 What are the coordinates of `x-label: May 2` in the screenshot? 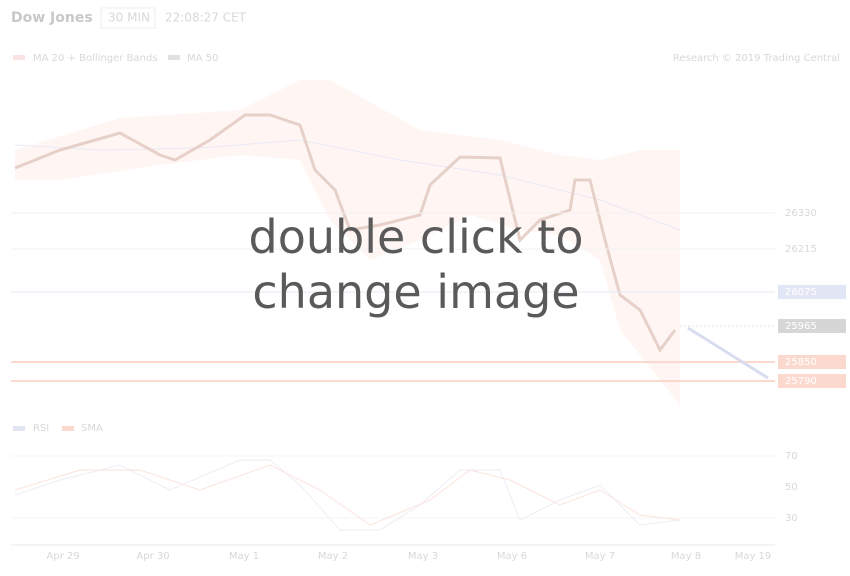 It's located at (333, 556).